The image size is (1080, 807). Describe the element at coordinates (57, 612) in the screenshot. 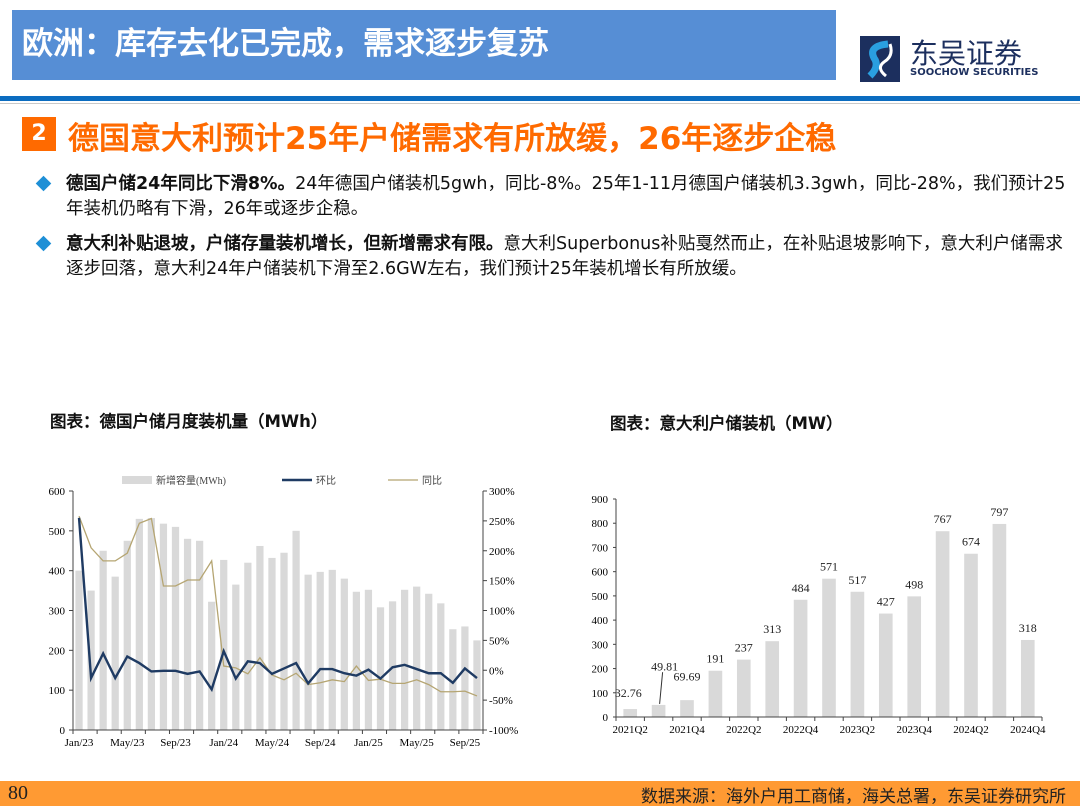

I see `y-tick-left: 300` at that location.